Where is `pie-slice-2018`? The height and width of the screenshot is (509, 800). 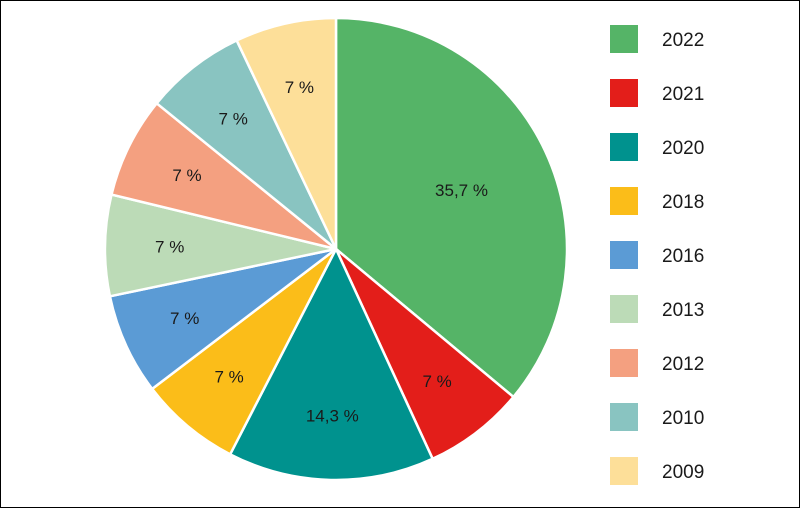
pie-slice-2018 is located at coordinates (244, 351).